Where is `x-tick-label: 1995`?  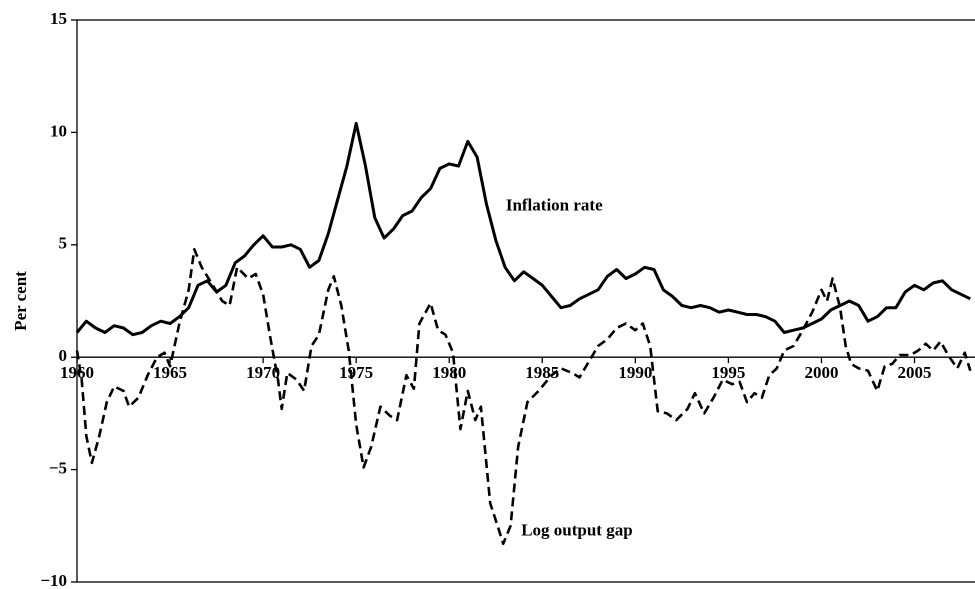
x-tick-label: 1995 is located at coordinates (728, 372).